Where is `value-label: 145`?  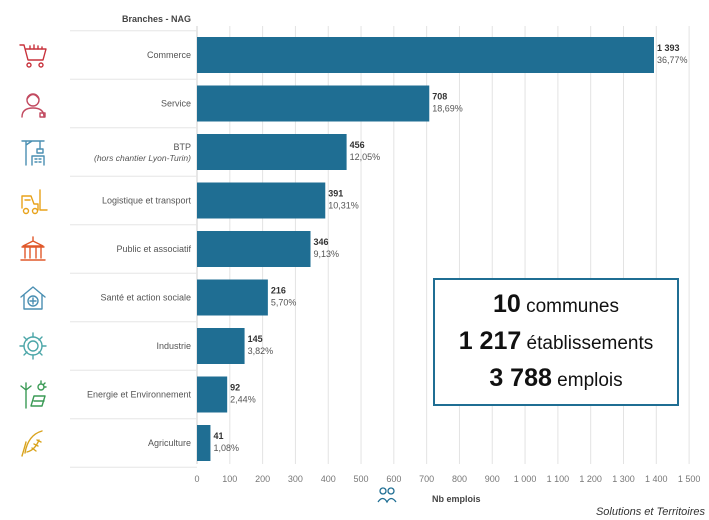 value-label: 145 is located at coordinates (255, 339).